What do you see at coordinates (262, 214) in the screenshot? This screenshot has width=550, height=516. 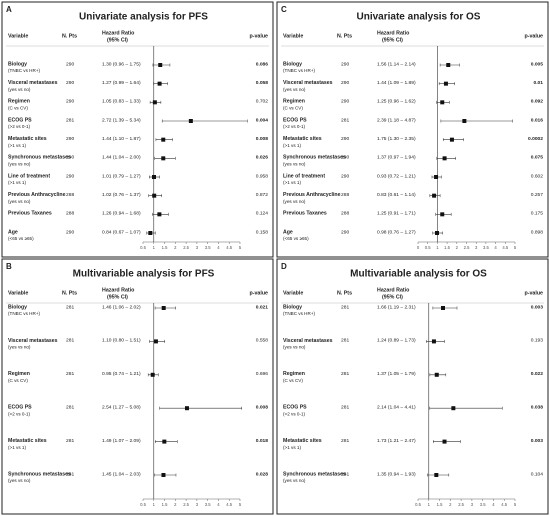 I see `p-value: 0.124` at bounding box center [262, 214].